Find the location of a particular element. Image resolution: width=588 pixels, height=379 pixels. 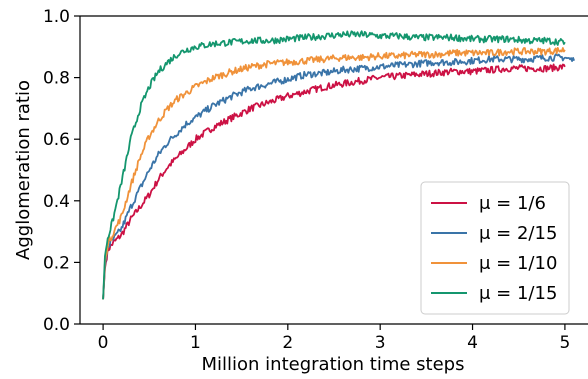

legend-box is located at coordinates (495, 248).